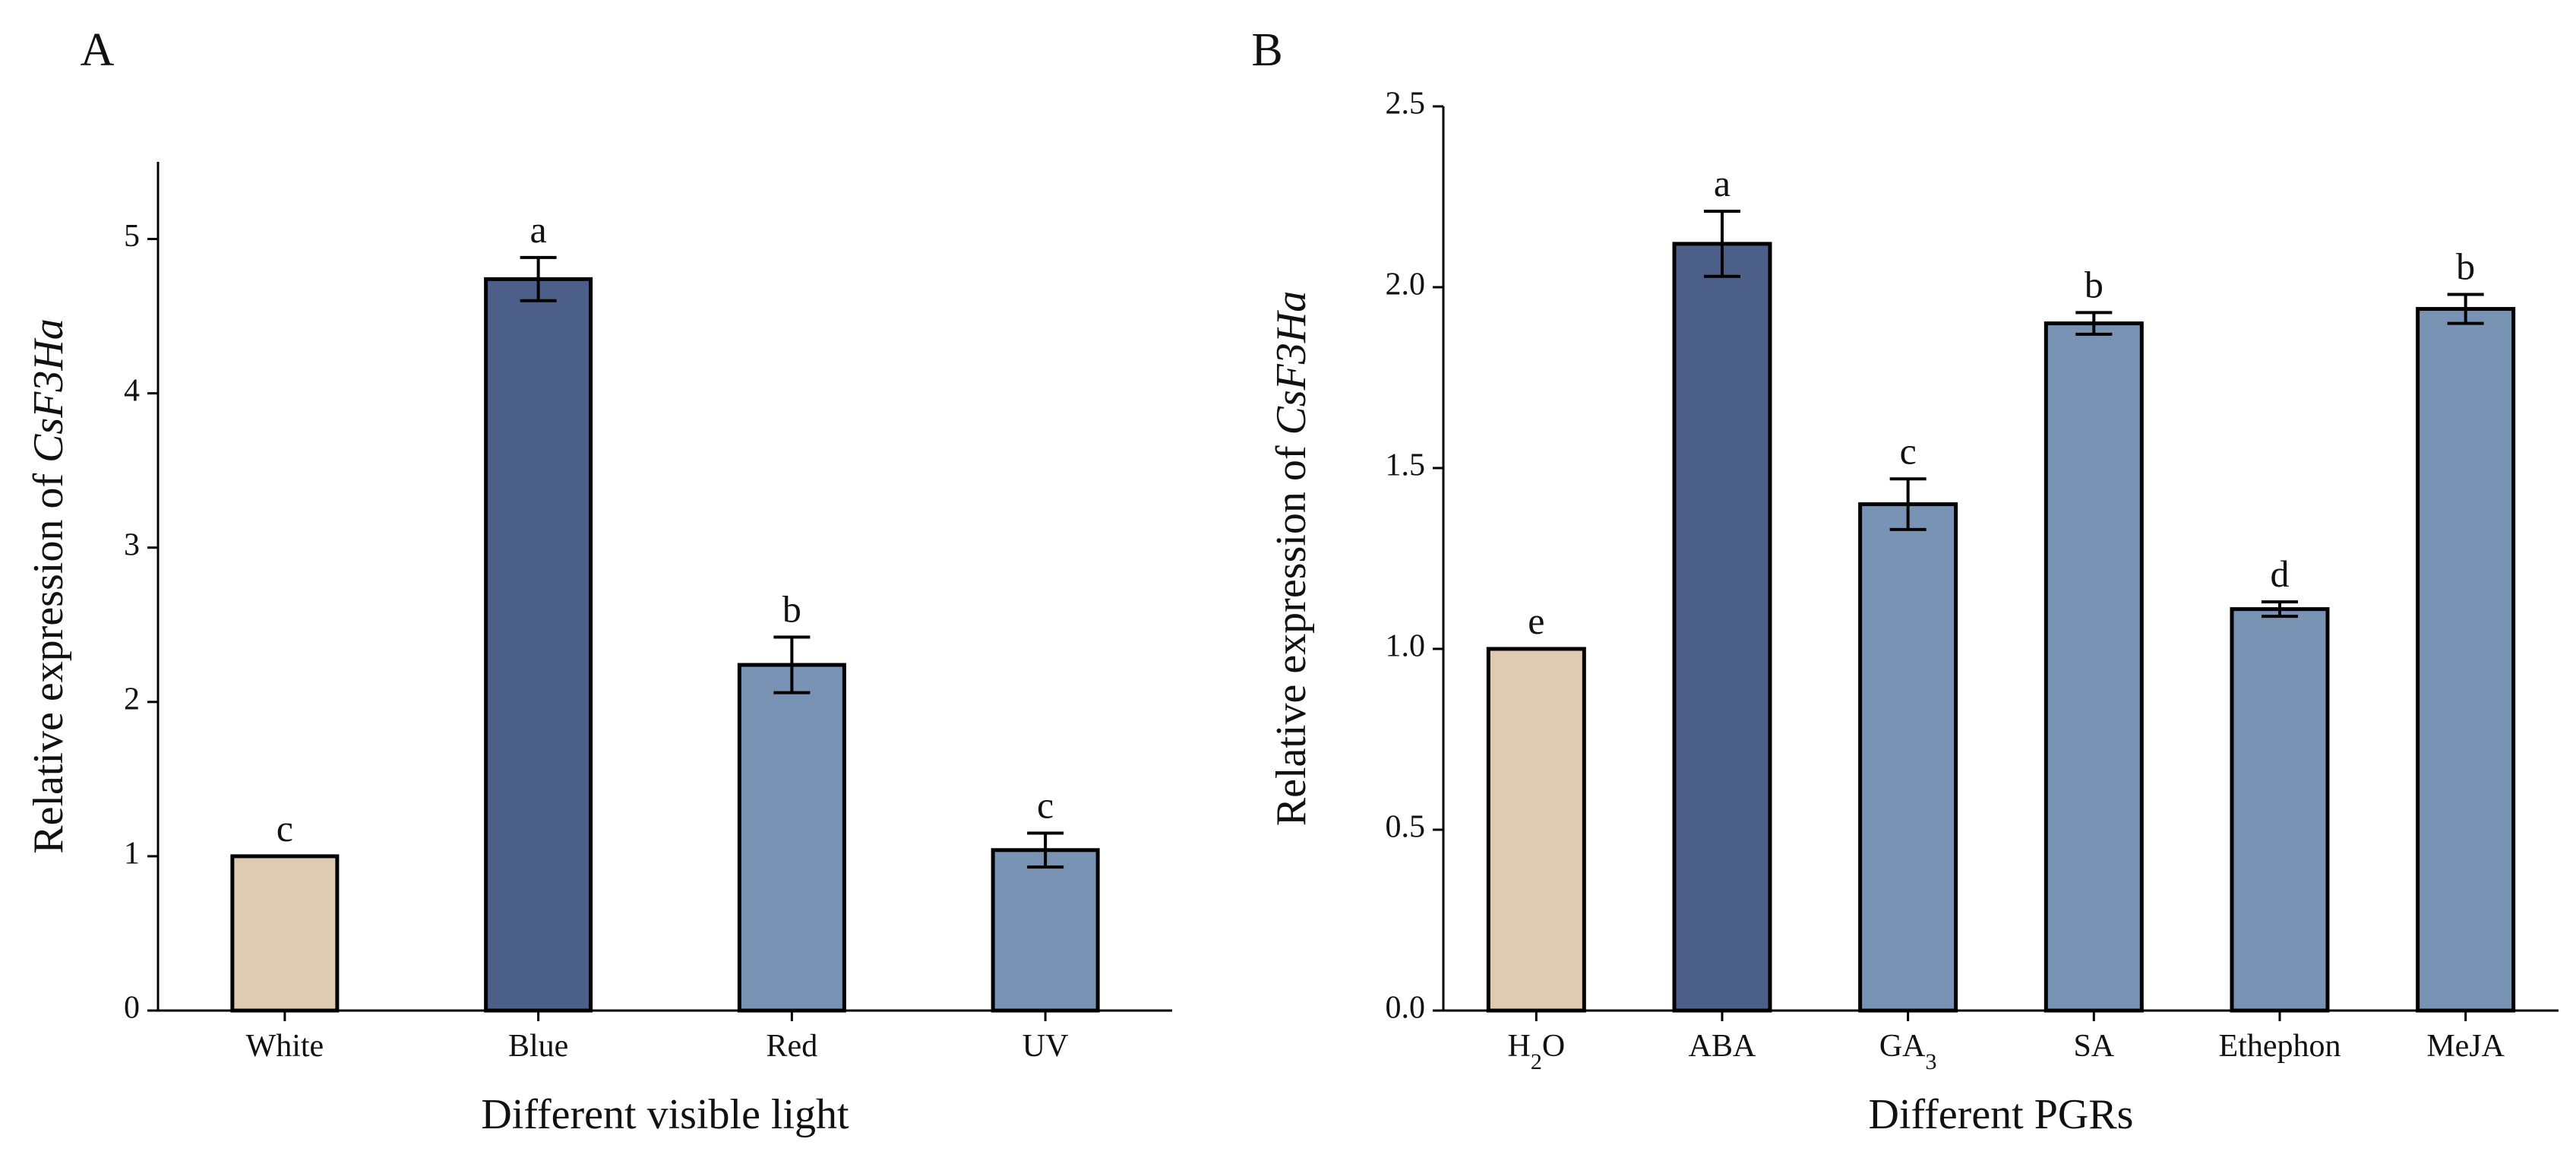 This screenshot has width=2576, height=1161. I want to click on x-tick-label: Red, so click(792, 1046).